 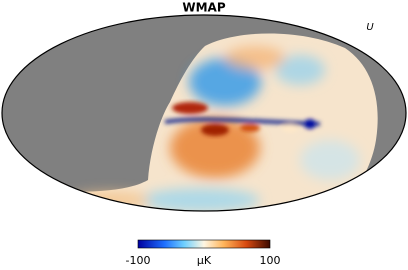 What do you see at coordinates (204, 244) in the screenshot?
I see `colorbar` at bounding box center [204, 244].